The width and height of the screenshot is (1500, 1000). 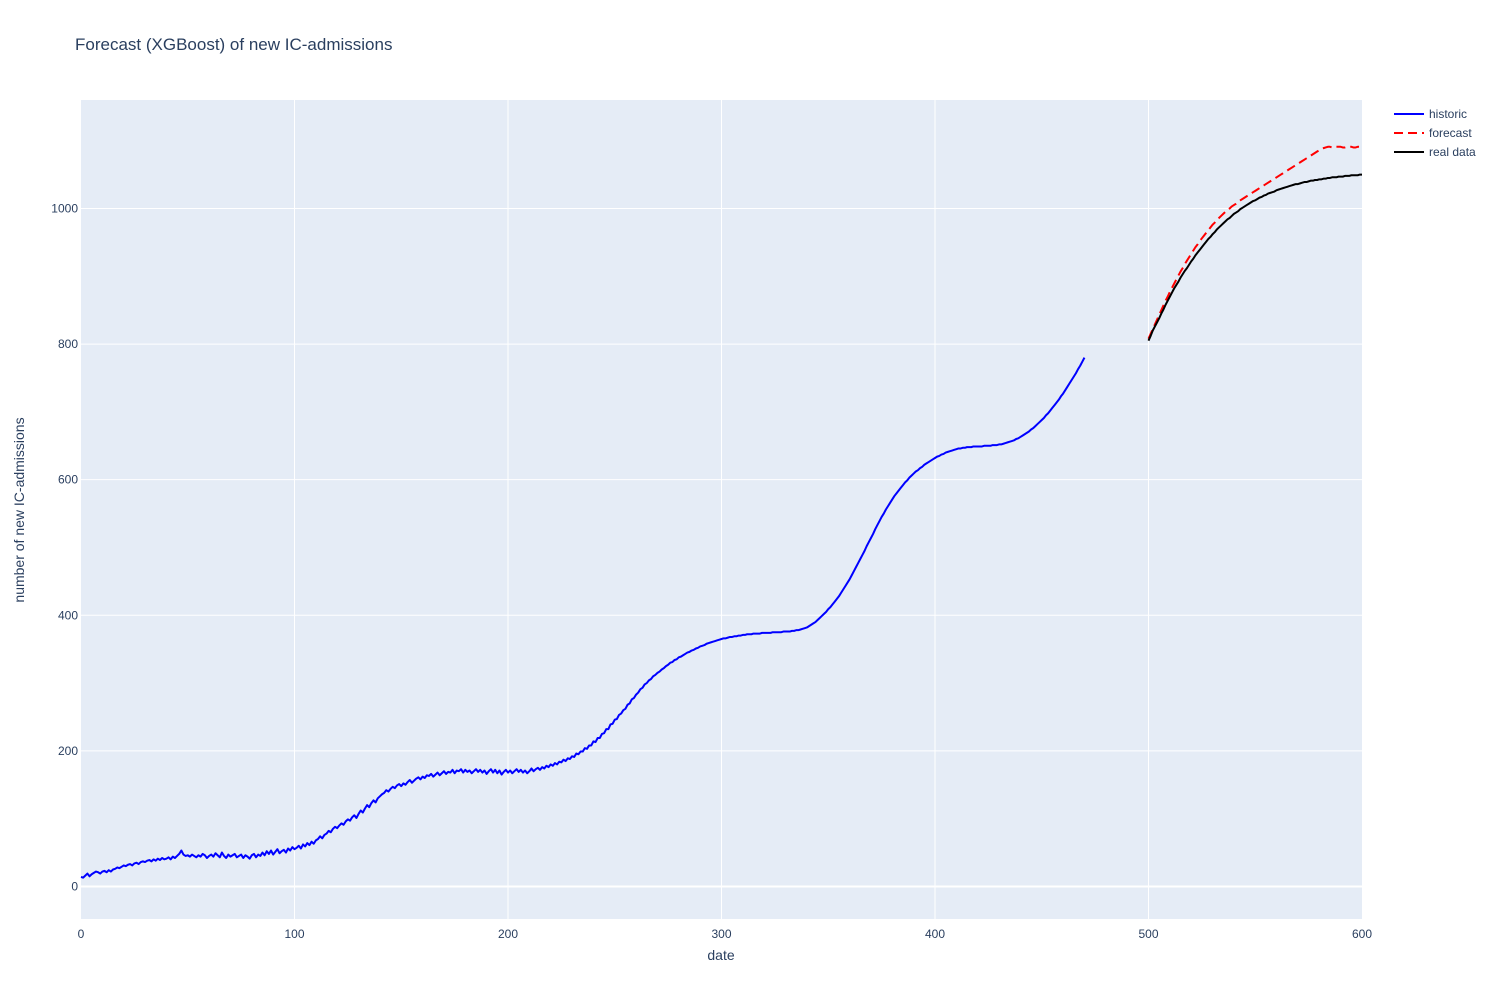 What do you see at coordinates (1148, 934) in the screenshot?
I see `x-tick-label: 500` at bounding box center [1148, 934].